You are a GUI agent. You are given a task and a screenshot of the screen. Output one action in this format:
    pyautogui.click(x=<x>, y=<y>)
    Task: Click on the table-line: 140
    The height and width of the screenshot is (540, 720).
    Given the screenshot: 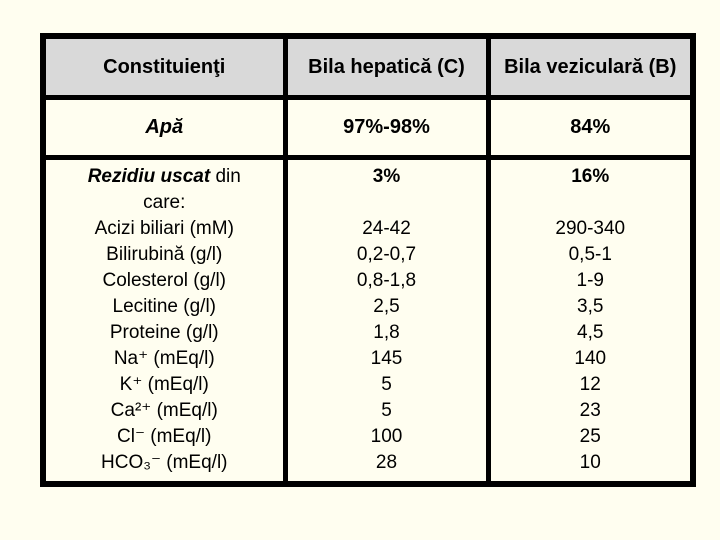 What is the action you would take?
    pyautogui.click(x=590, y=358)
    